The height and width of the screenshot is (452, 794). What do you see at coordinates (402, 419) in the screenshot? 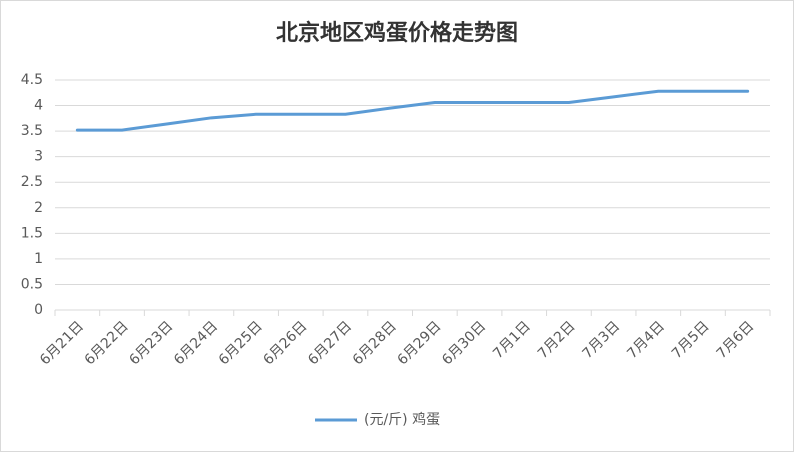
I see `legend-label: (元/斤) 鸡蛋` at bounding box center [402, 419].